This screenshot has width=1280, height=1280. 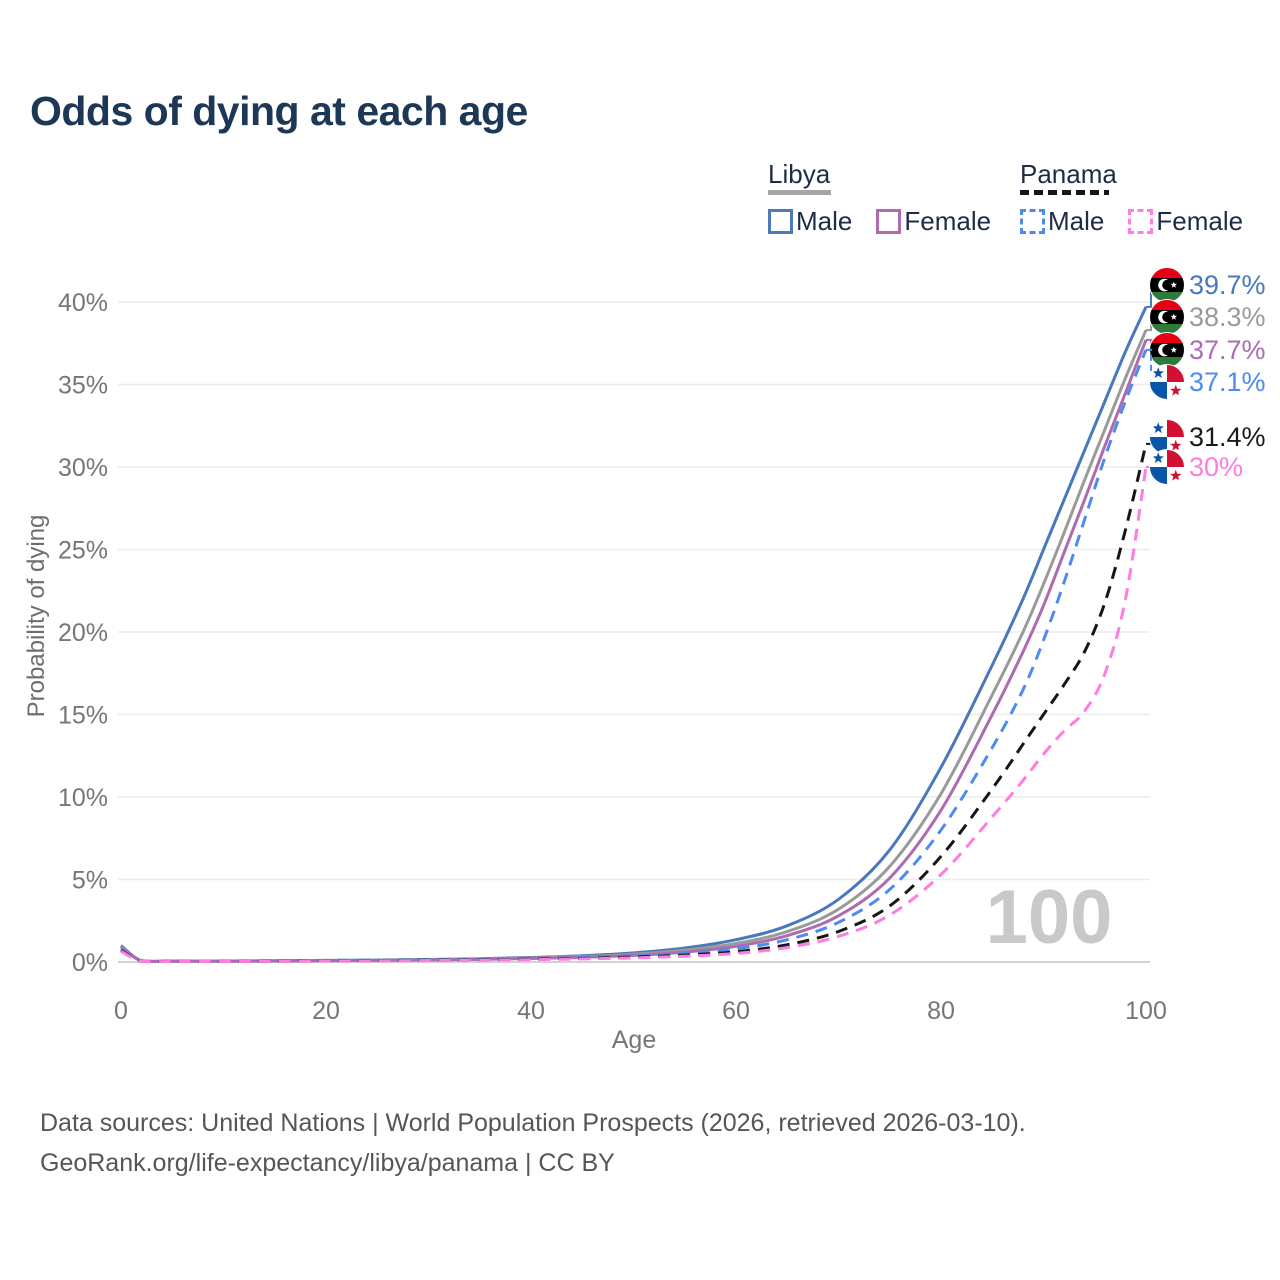 What do you see at coordinates (83, 633) in the screenshot?
I see `y-tick-label: 20%` at bounding box center [83, 633].